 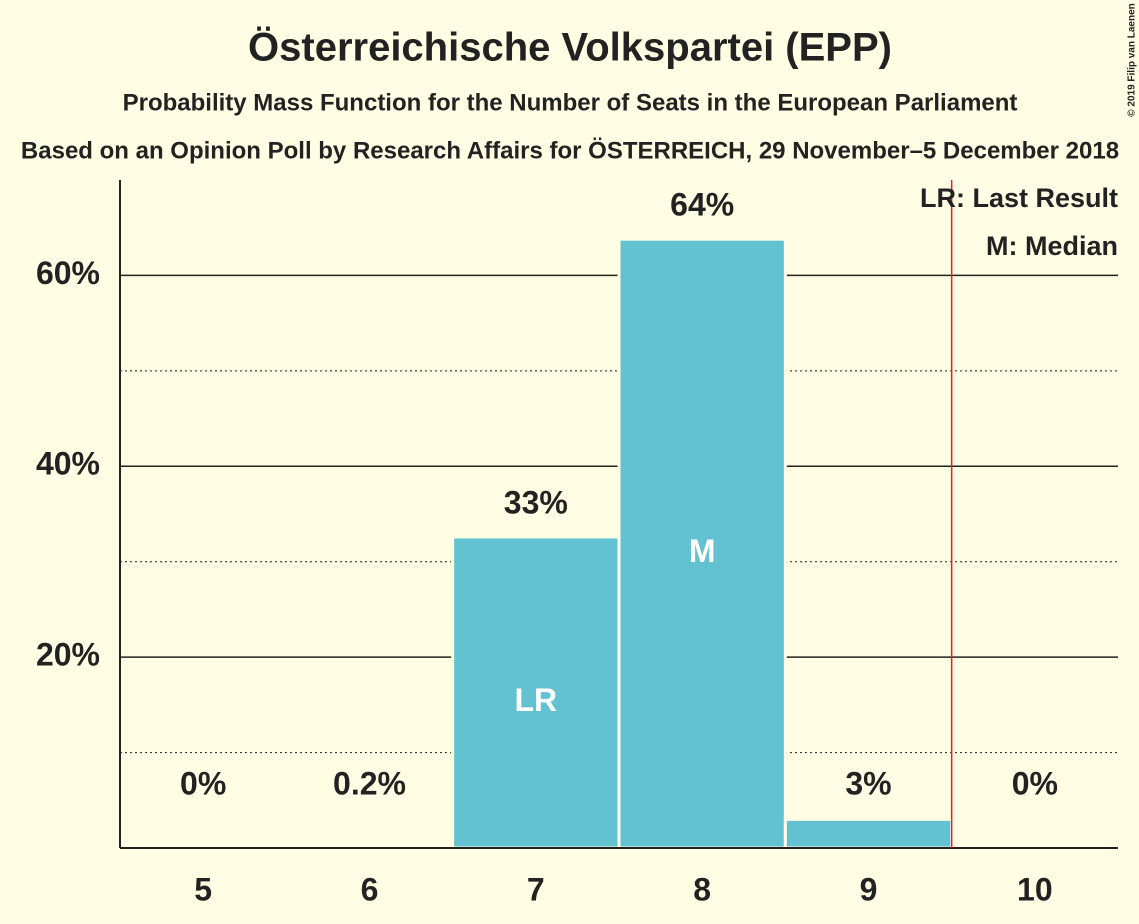 I want to click on value-label: 33%, so click(x=536, y=502).